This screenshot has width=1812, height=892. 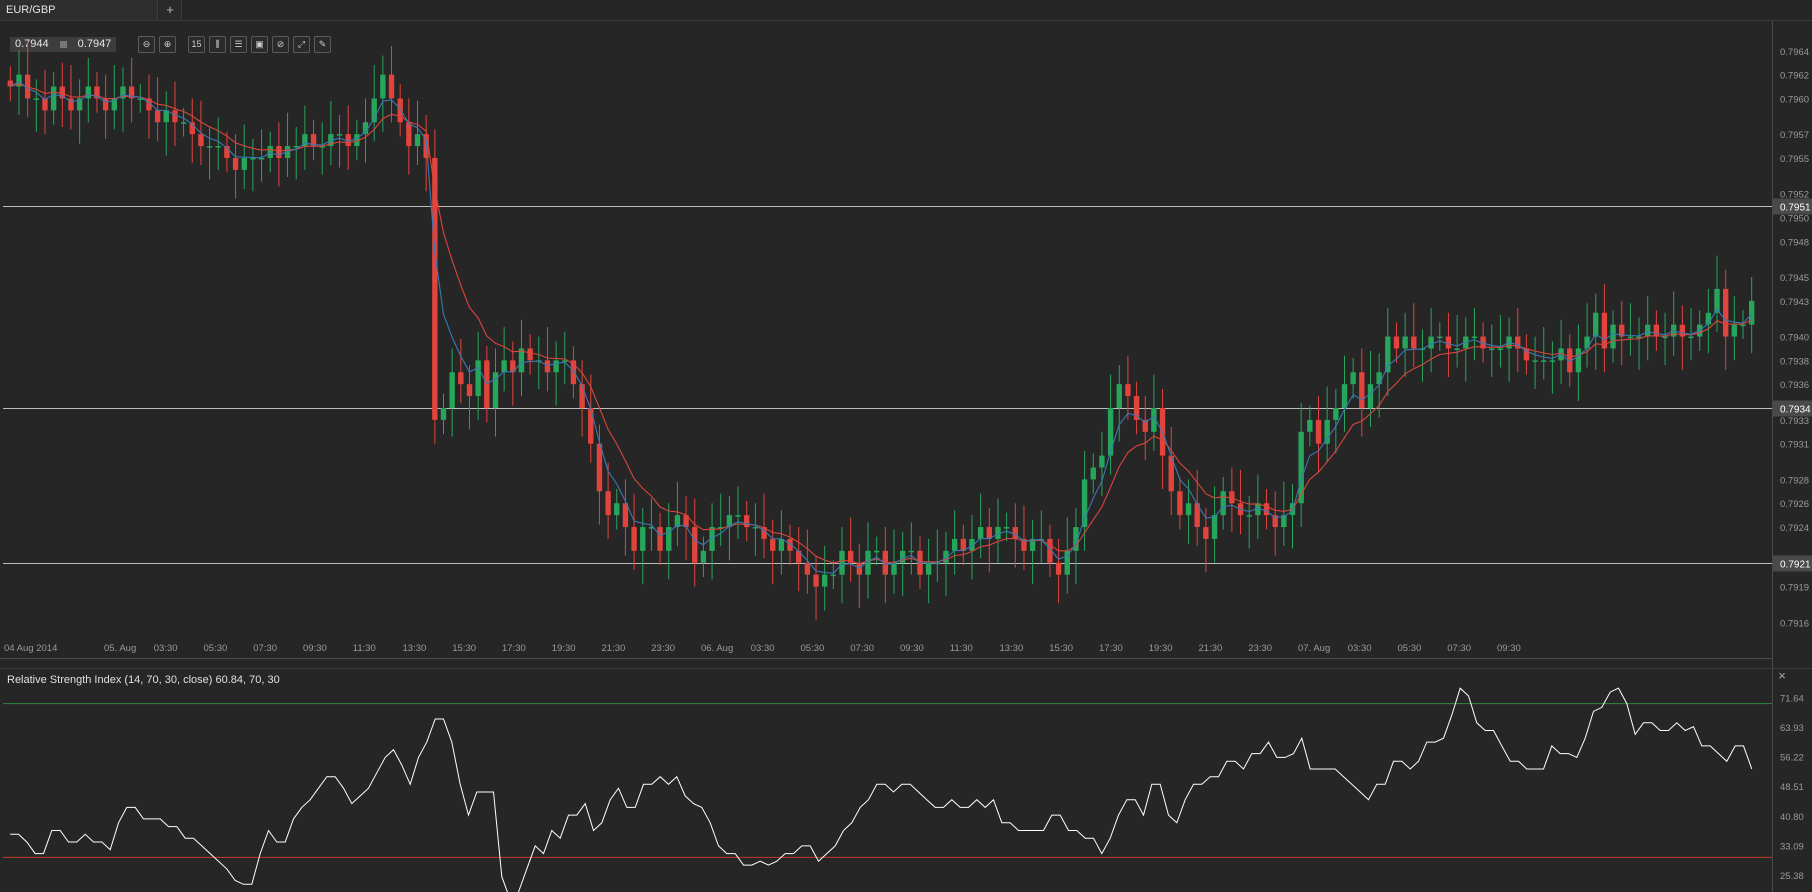 I want to click on price-axis-label: 0.7928, so click(x=1794, y=480).